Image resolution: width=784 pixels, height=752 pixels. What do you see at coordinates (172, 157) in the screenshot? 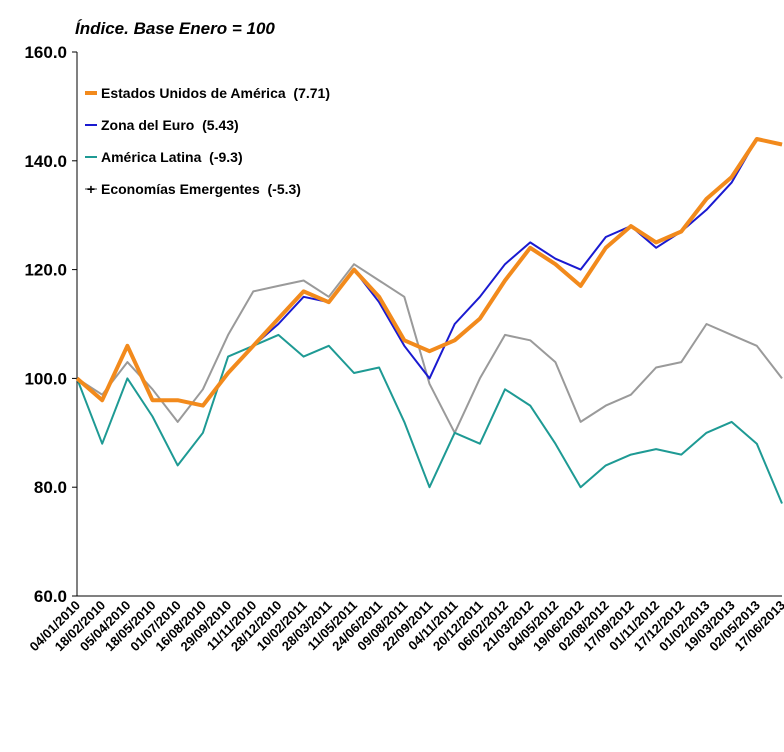
I see `legend-label: América Latina (-9.3)` at bounding box center [172, 157].